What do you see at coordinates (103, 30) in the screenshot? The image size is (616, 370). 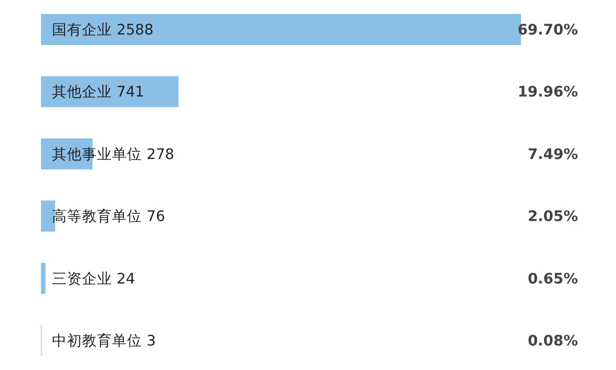 I see `y-tick-label: 国有企业 2588` at bounding box center [103, 30].